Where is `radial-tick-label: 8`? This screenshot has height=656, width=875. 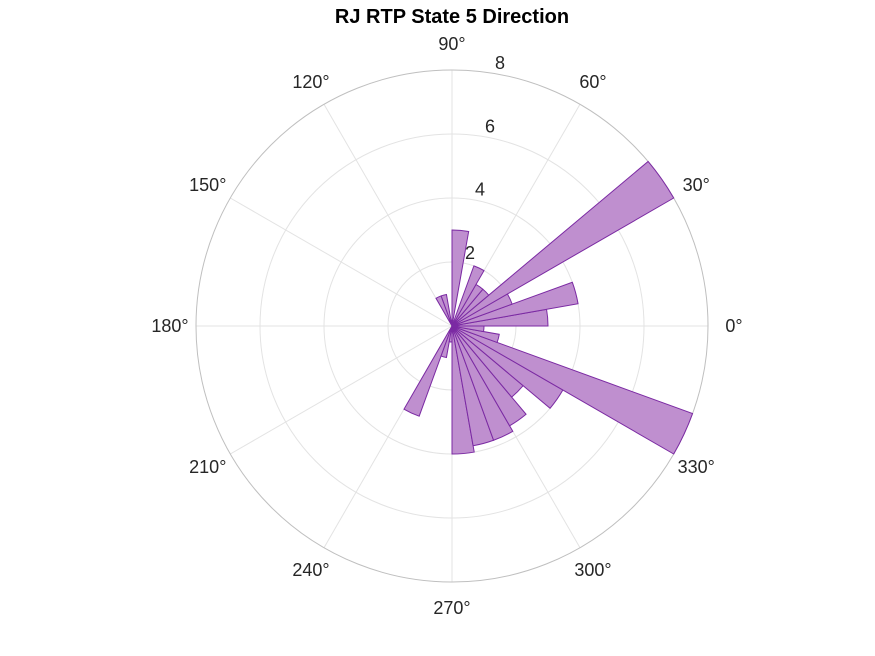
radial-tick-label: 8 is located at coordinates (500, 63).